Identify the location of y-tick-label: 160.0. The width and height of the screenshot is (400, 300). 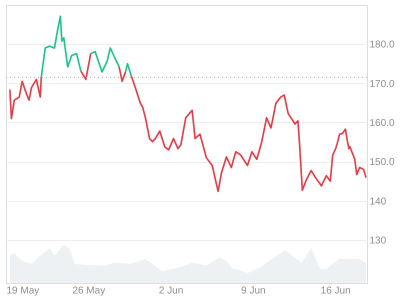
(382, 123).